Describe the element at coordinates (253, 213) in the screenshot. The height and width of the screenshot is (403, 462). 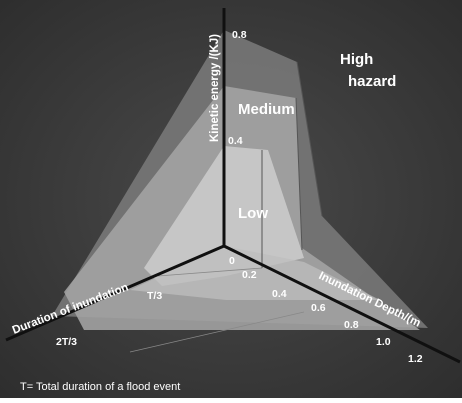
I see `low-hazard-label: Low` at that location.